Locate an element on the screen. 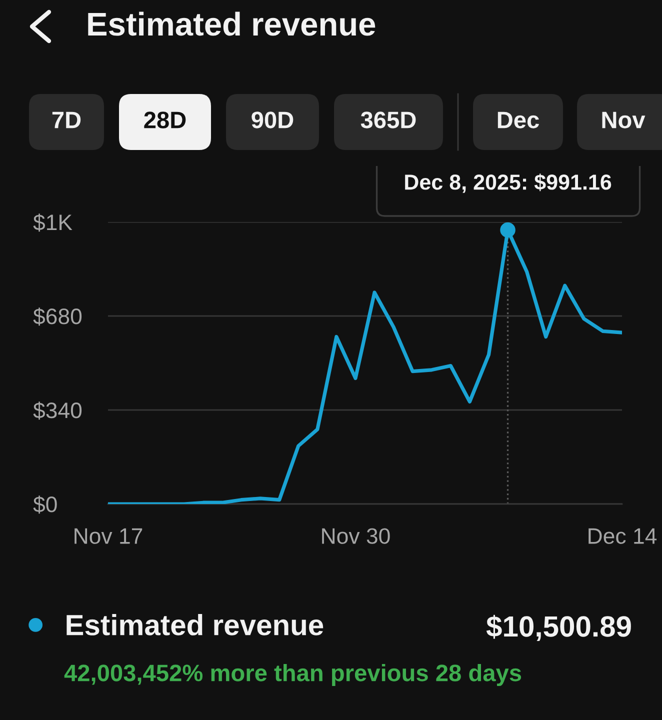  y-tick-label: $1K is located at coordinates (52, 223).